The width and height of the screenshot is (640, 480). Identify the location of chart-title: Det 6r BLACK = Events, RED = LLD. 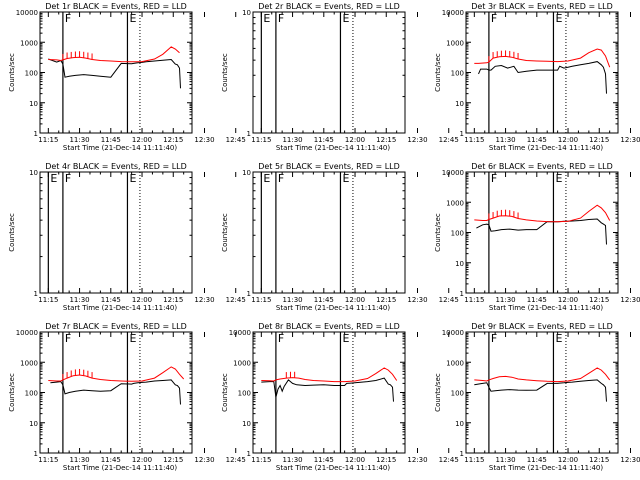
(542, 166).